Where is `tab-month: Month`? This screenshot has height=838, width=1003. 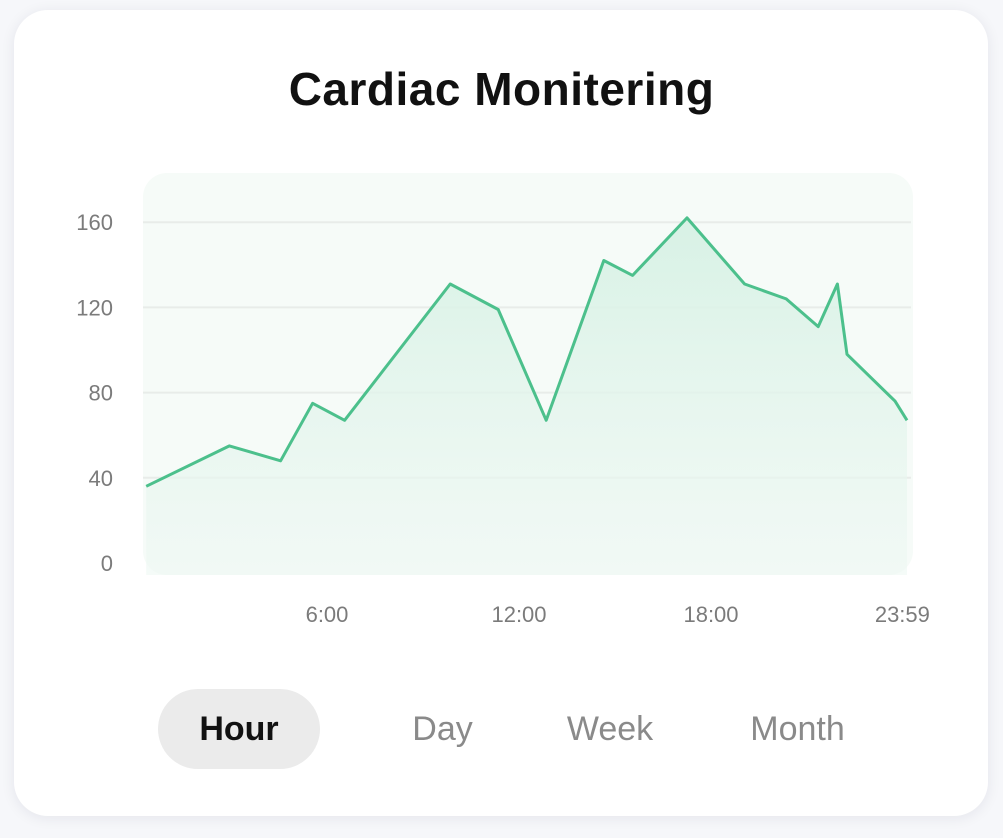 tab-month: Month is located at coordinates (797, 729).